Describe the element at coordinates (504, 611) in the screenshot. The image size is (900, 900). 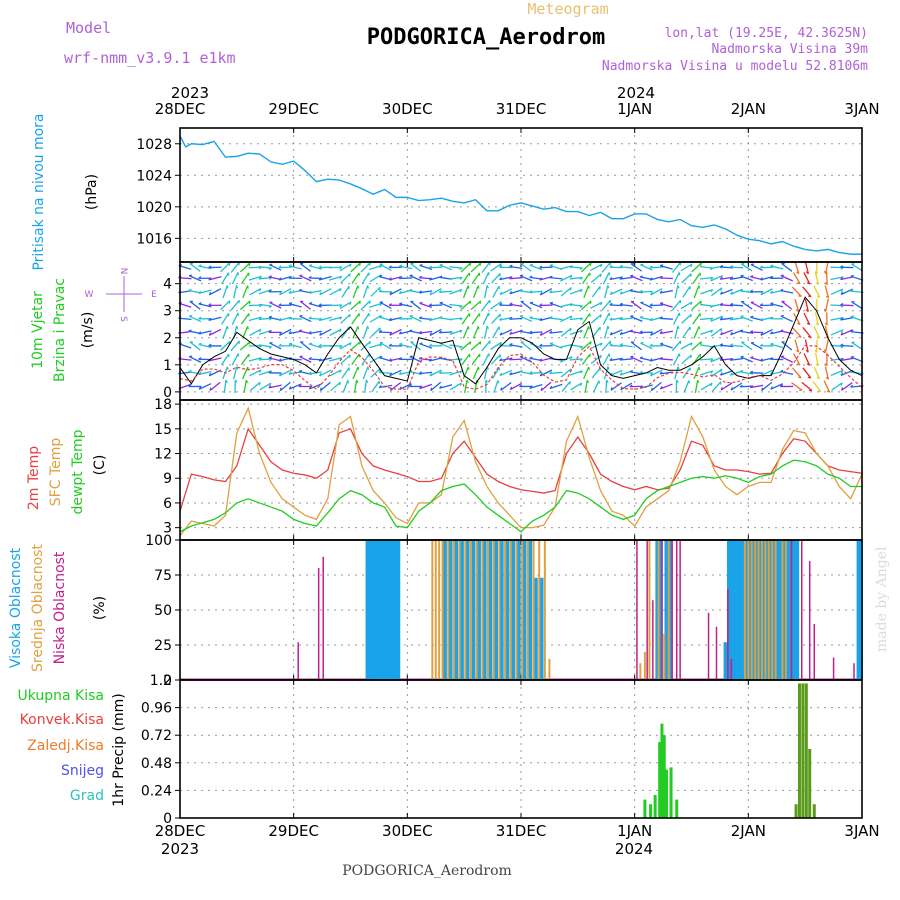
I see `cloud-panel: 0 25 50 75 100` at that location.